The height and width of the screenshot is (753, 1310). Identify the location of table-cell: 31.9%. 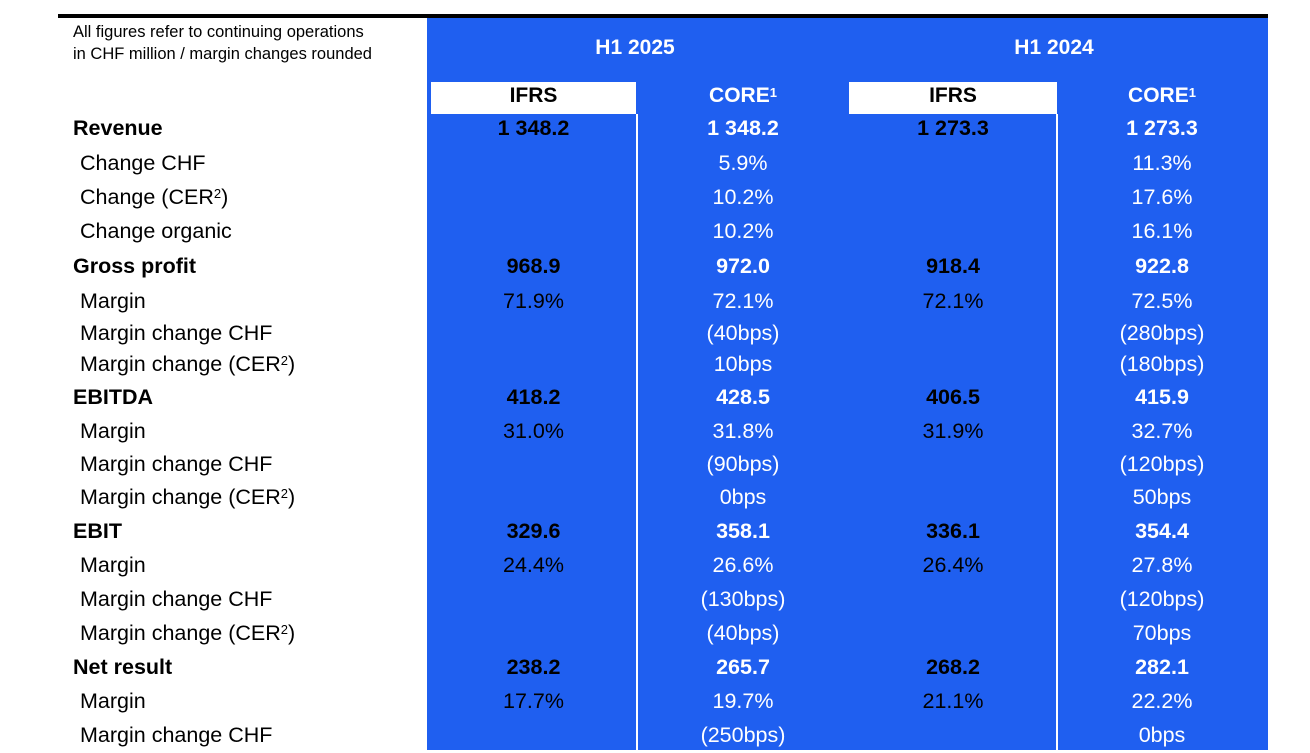
(953, 431).